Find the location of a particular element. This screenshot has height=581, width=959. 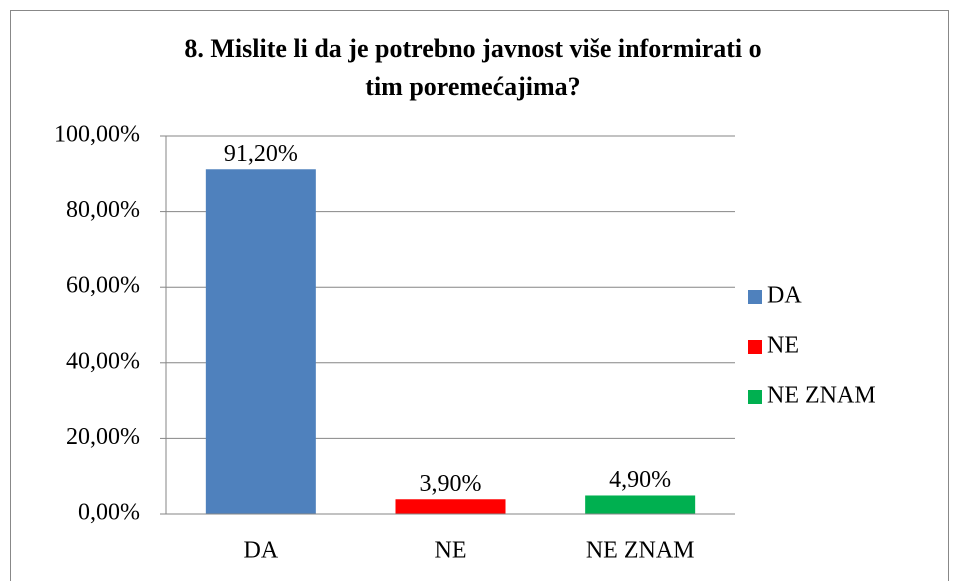

data-label: 4,90% is located at coordinates (640, 480).